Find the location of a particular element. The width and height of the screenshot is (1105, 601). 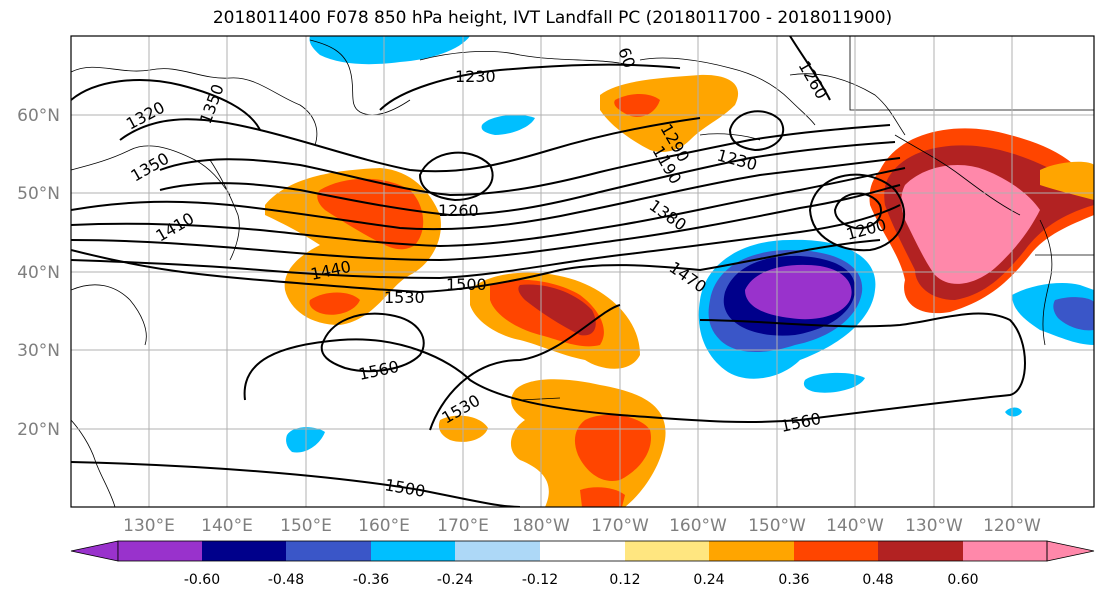

ivt-negative-region-north is located at coordinates (389, 50).